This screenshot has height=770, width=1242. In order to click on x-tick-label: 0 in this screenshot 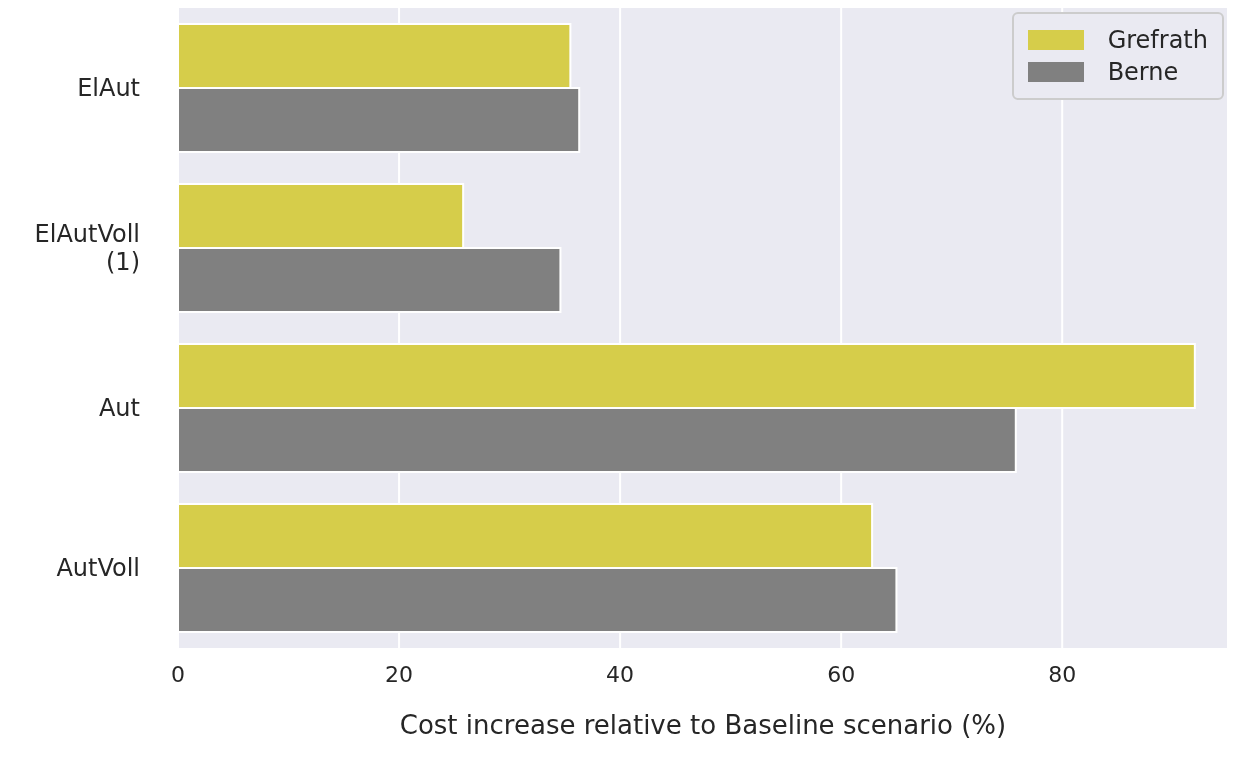, I will do `click(178, 674)`.